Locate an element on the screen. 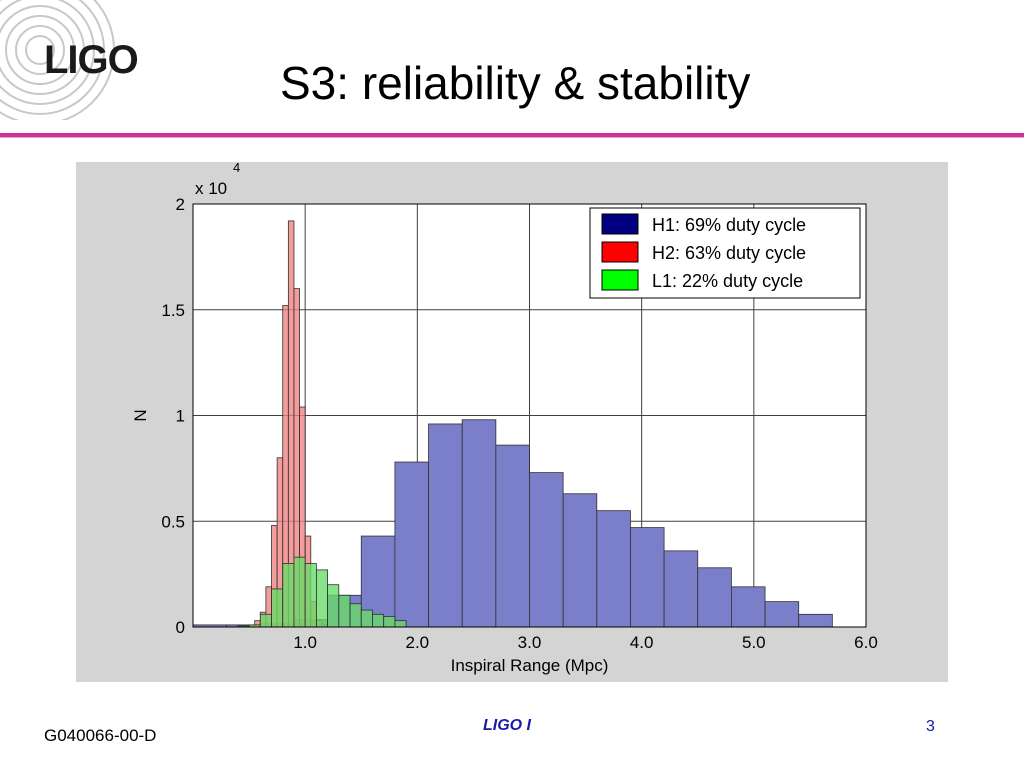 This screenshot has height=768, width=1024. y-tick-label: 1.5 is located at coordinates (173, 310).